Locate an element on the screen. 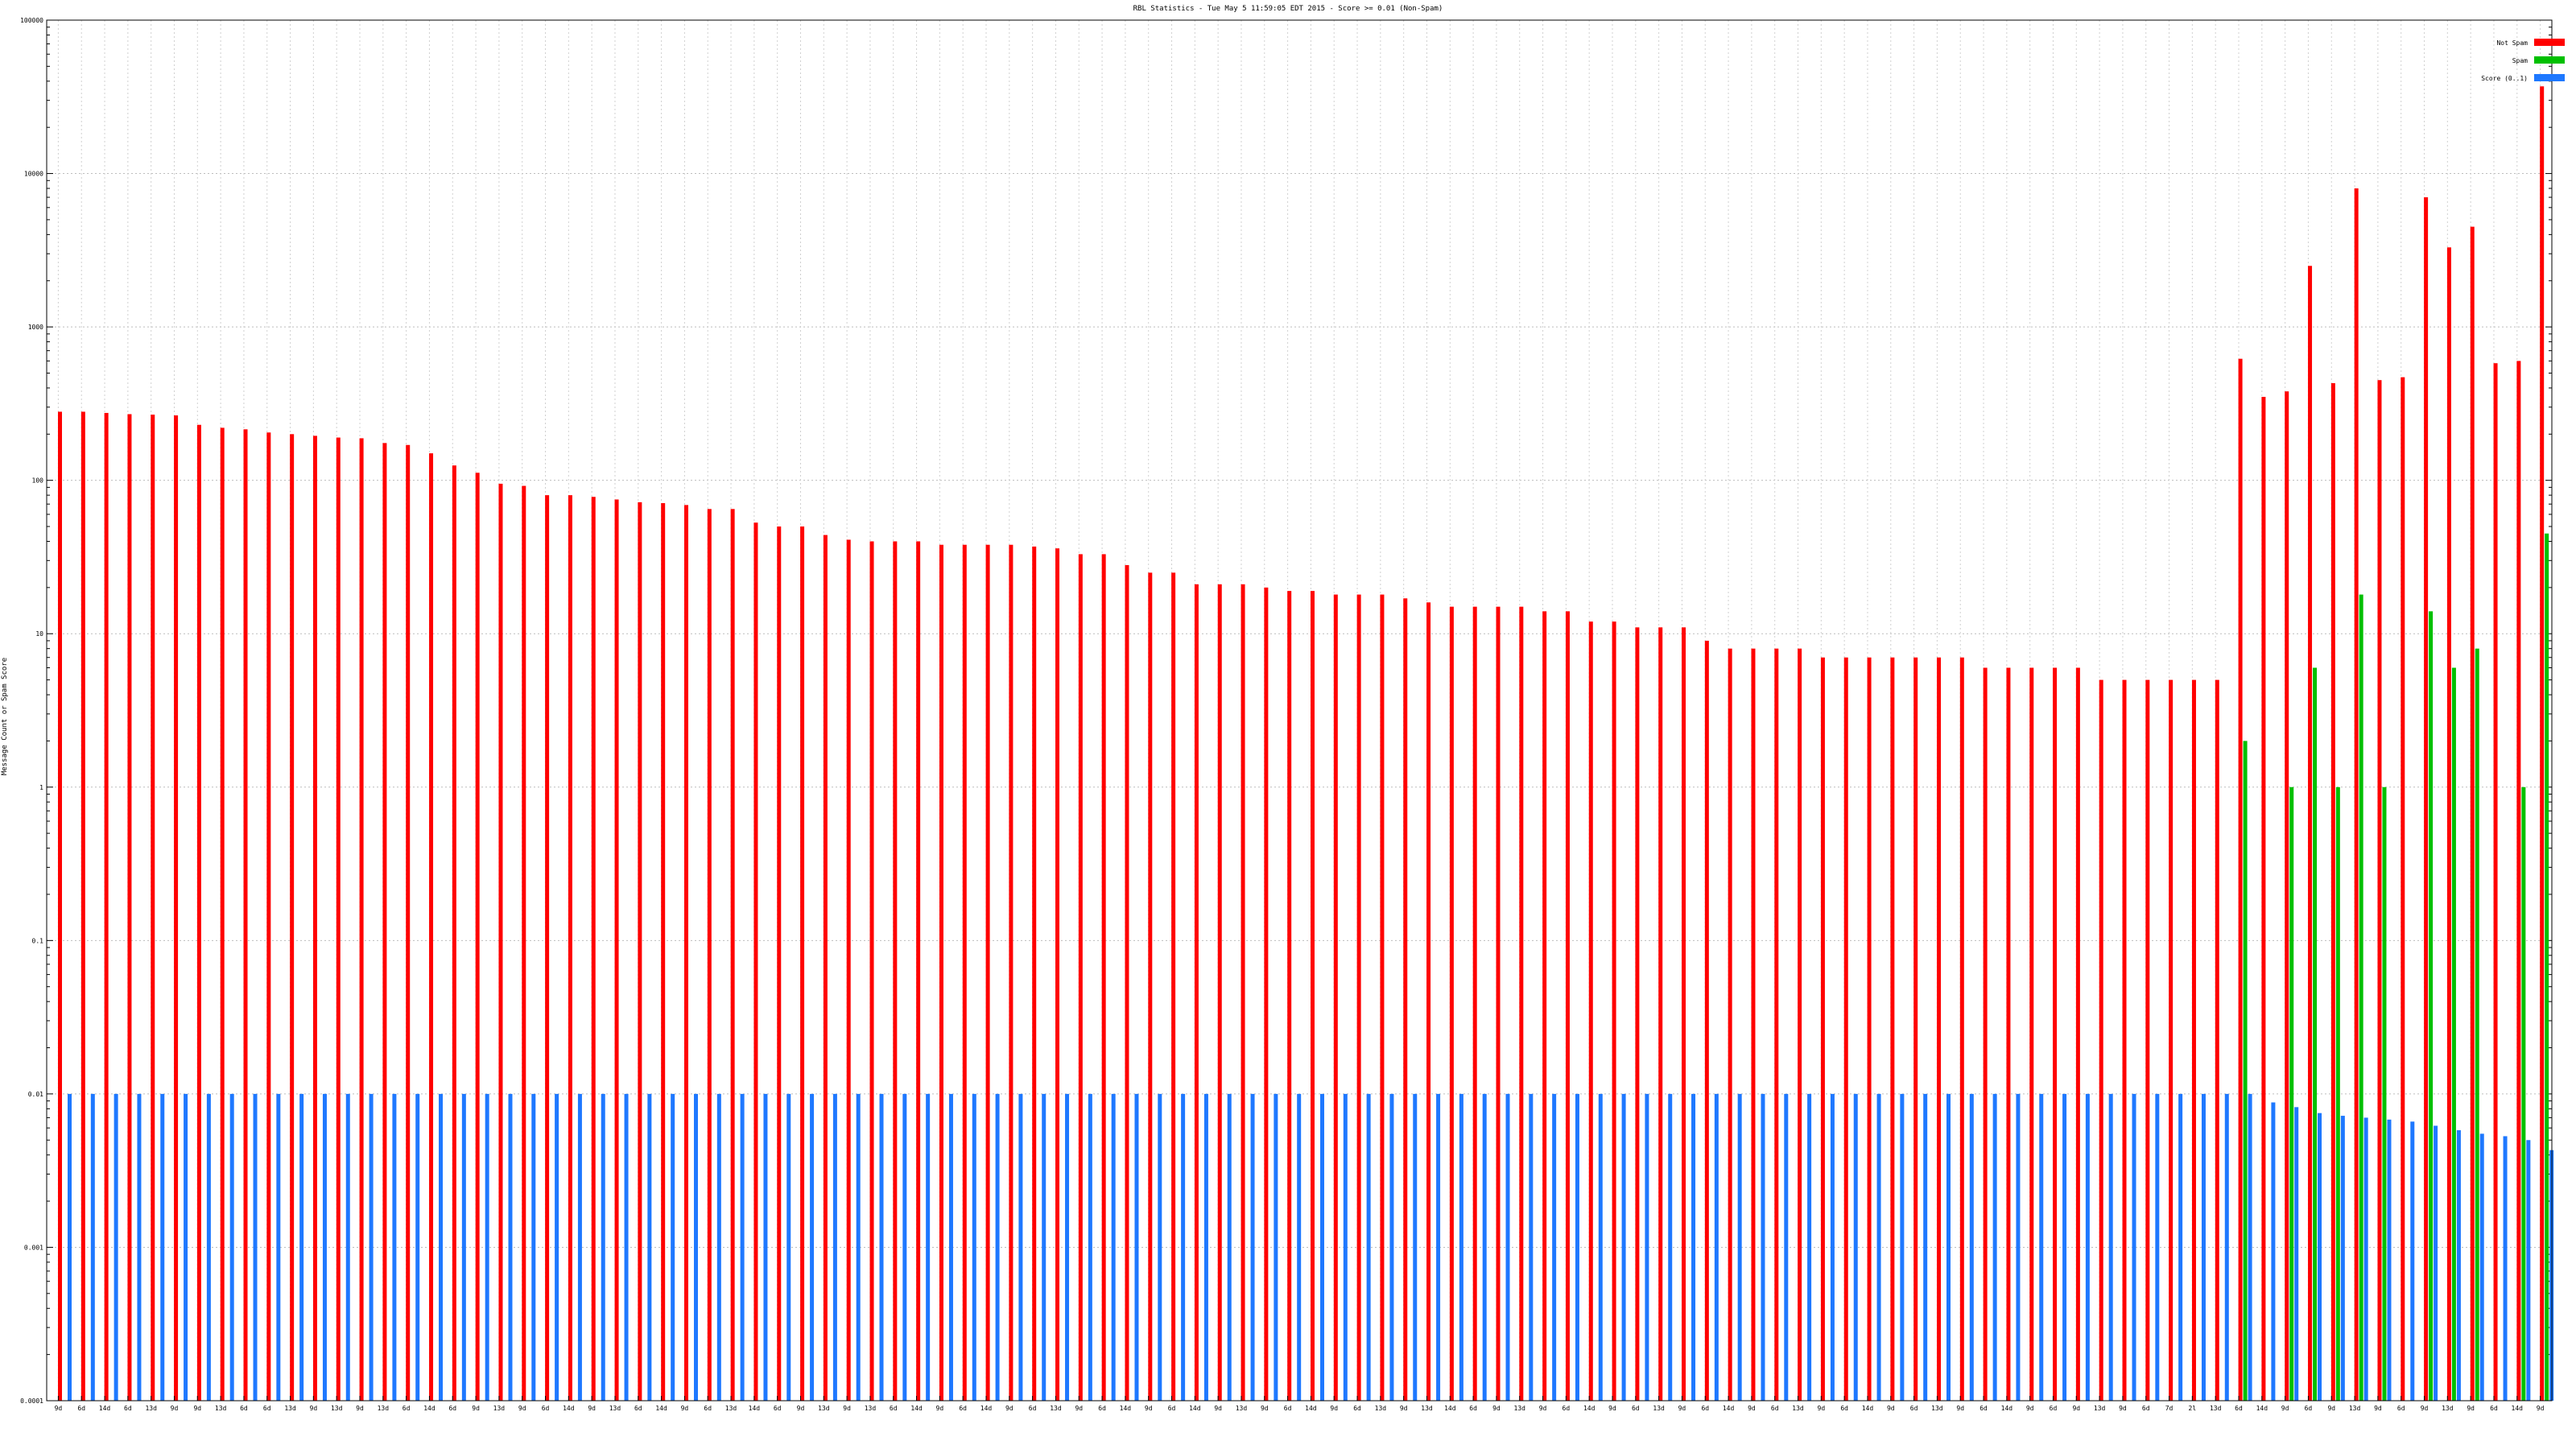  y-tick-label: 0.0001 is located at coordinates (31, 1401).